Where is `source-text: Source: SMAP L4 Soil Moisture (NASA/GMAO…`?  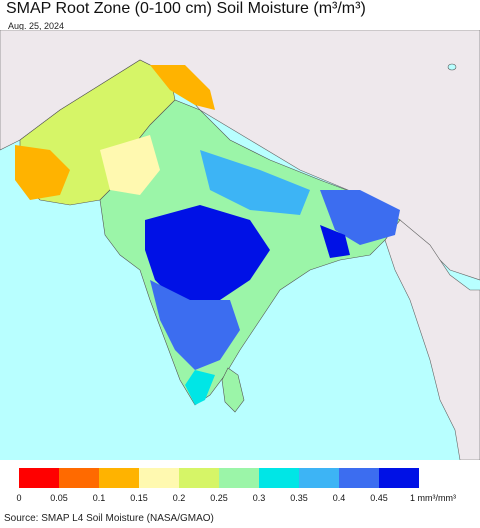
source-text: Source: SMAP L4 Soil Moisture (NASA/GMAO… is located at coordinates (109, 518).